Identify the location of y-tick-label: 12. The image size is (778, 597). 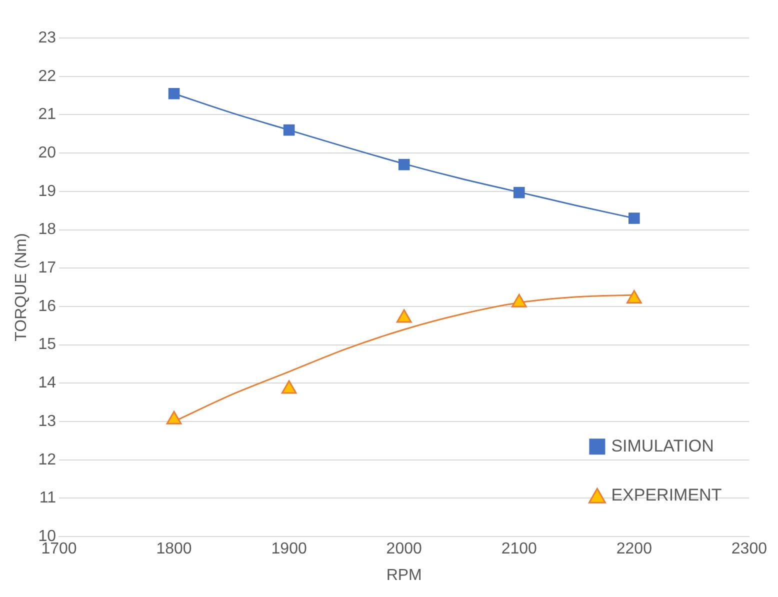
(47, 459).